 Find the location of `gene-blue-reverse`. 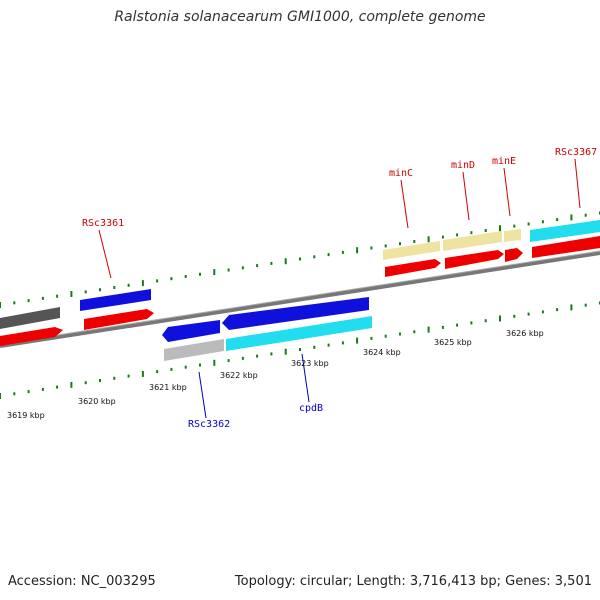

gene-blue-reverse is located at coordinates (191, 331).